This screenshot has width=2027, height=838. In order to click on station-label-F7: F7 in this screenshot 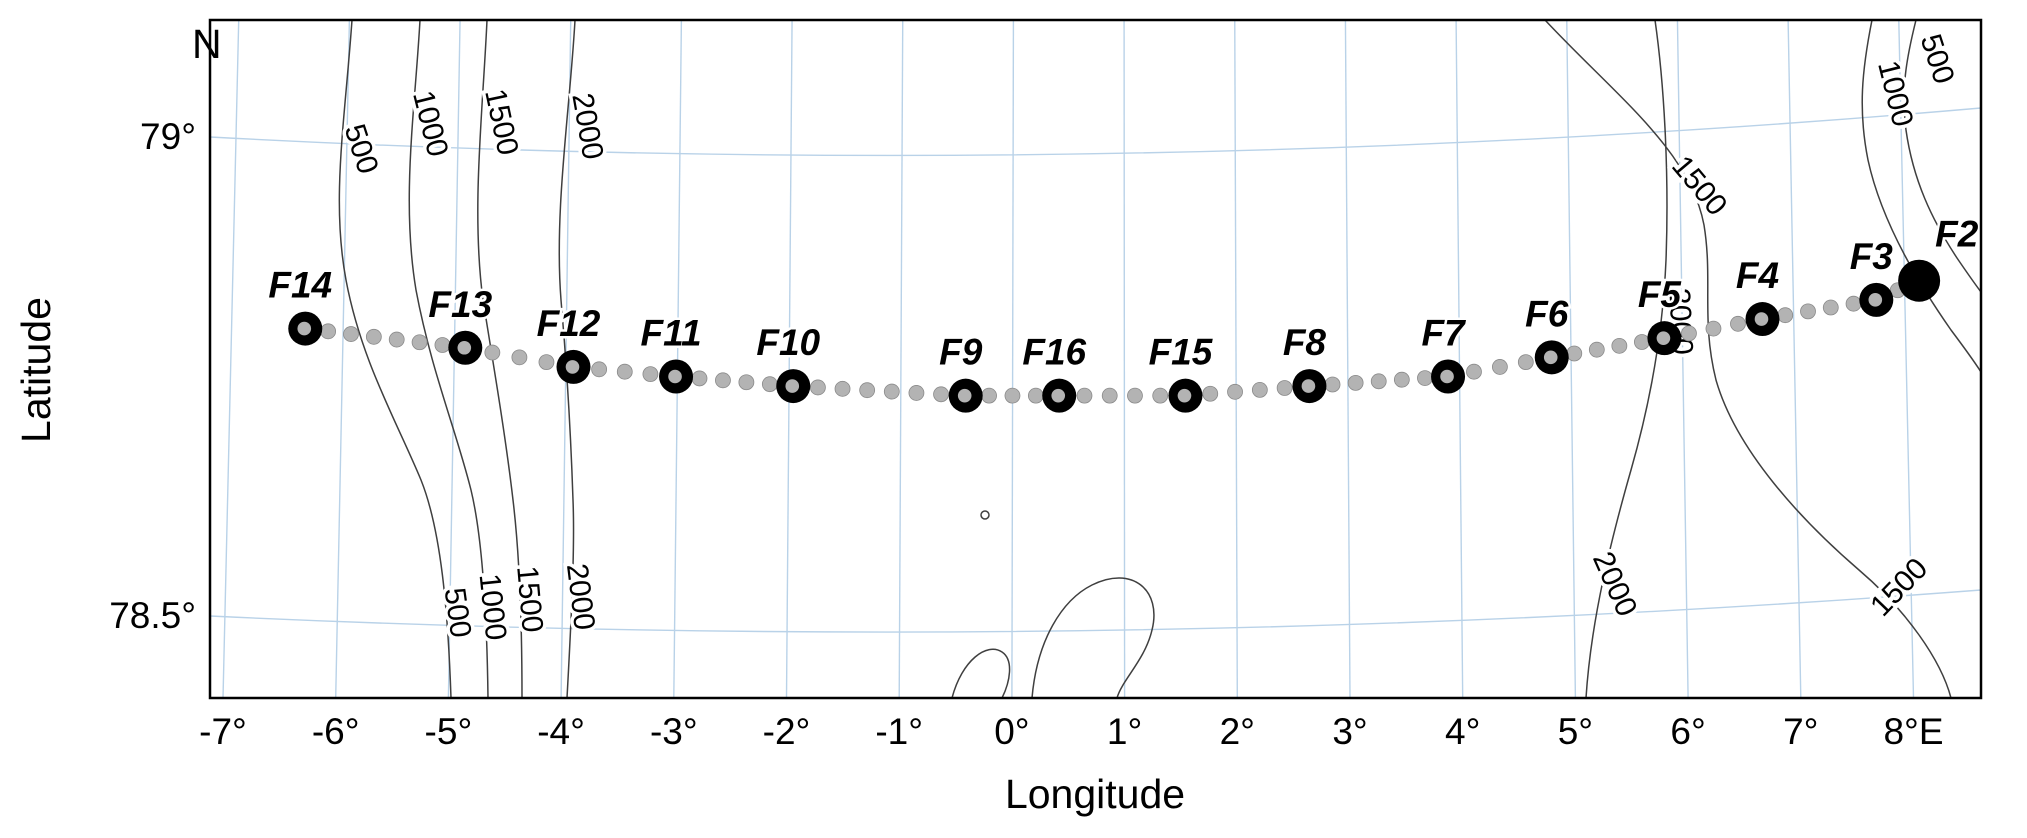, I will do `click(1444, 333)`.